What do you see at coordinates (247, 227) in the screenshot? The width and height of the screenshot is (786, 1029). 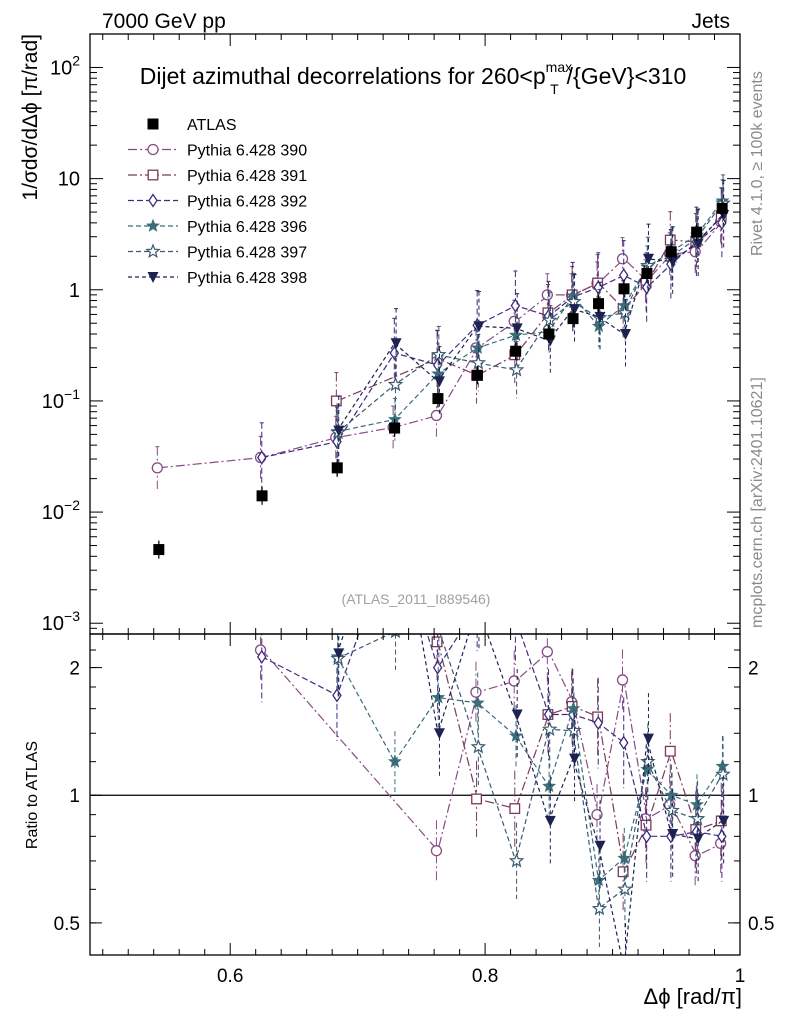 I see `legend-label: Pythia 6.428 396` at bounding box center [247, 227].